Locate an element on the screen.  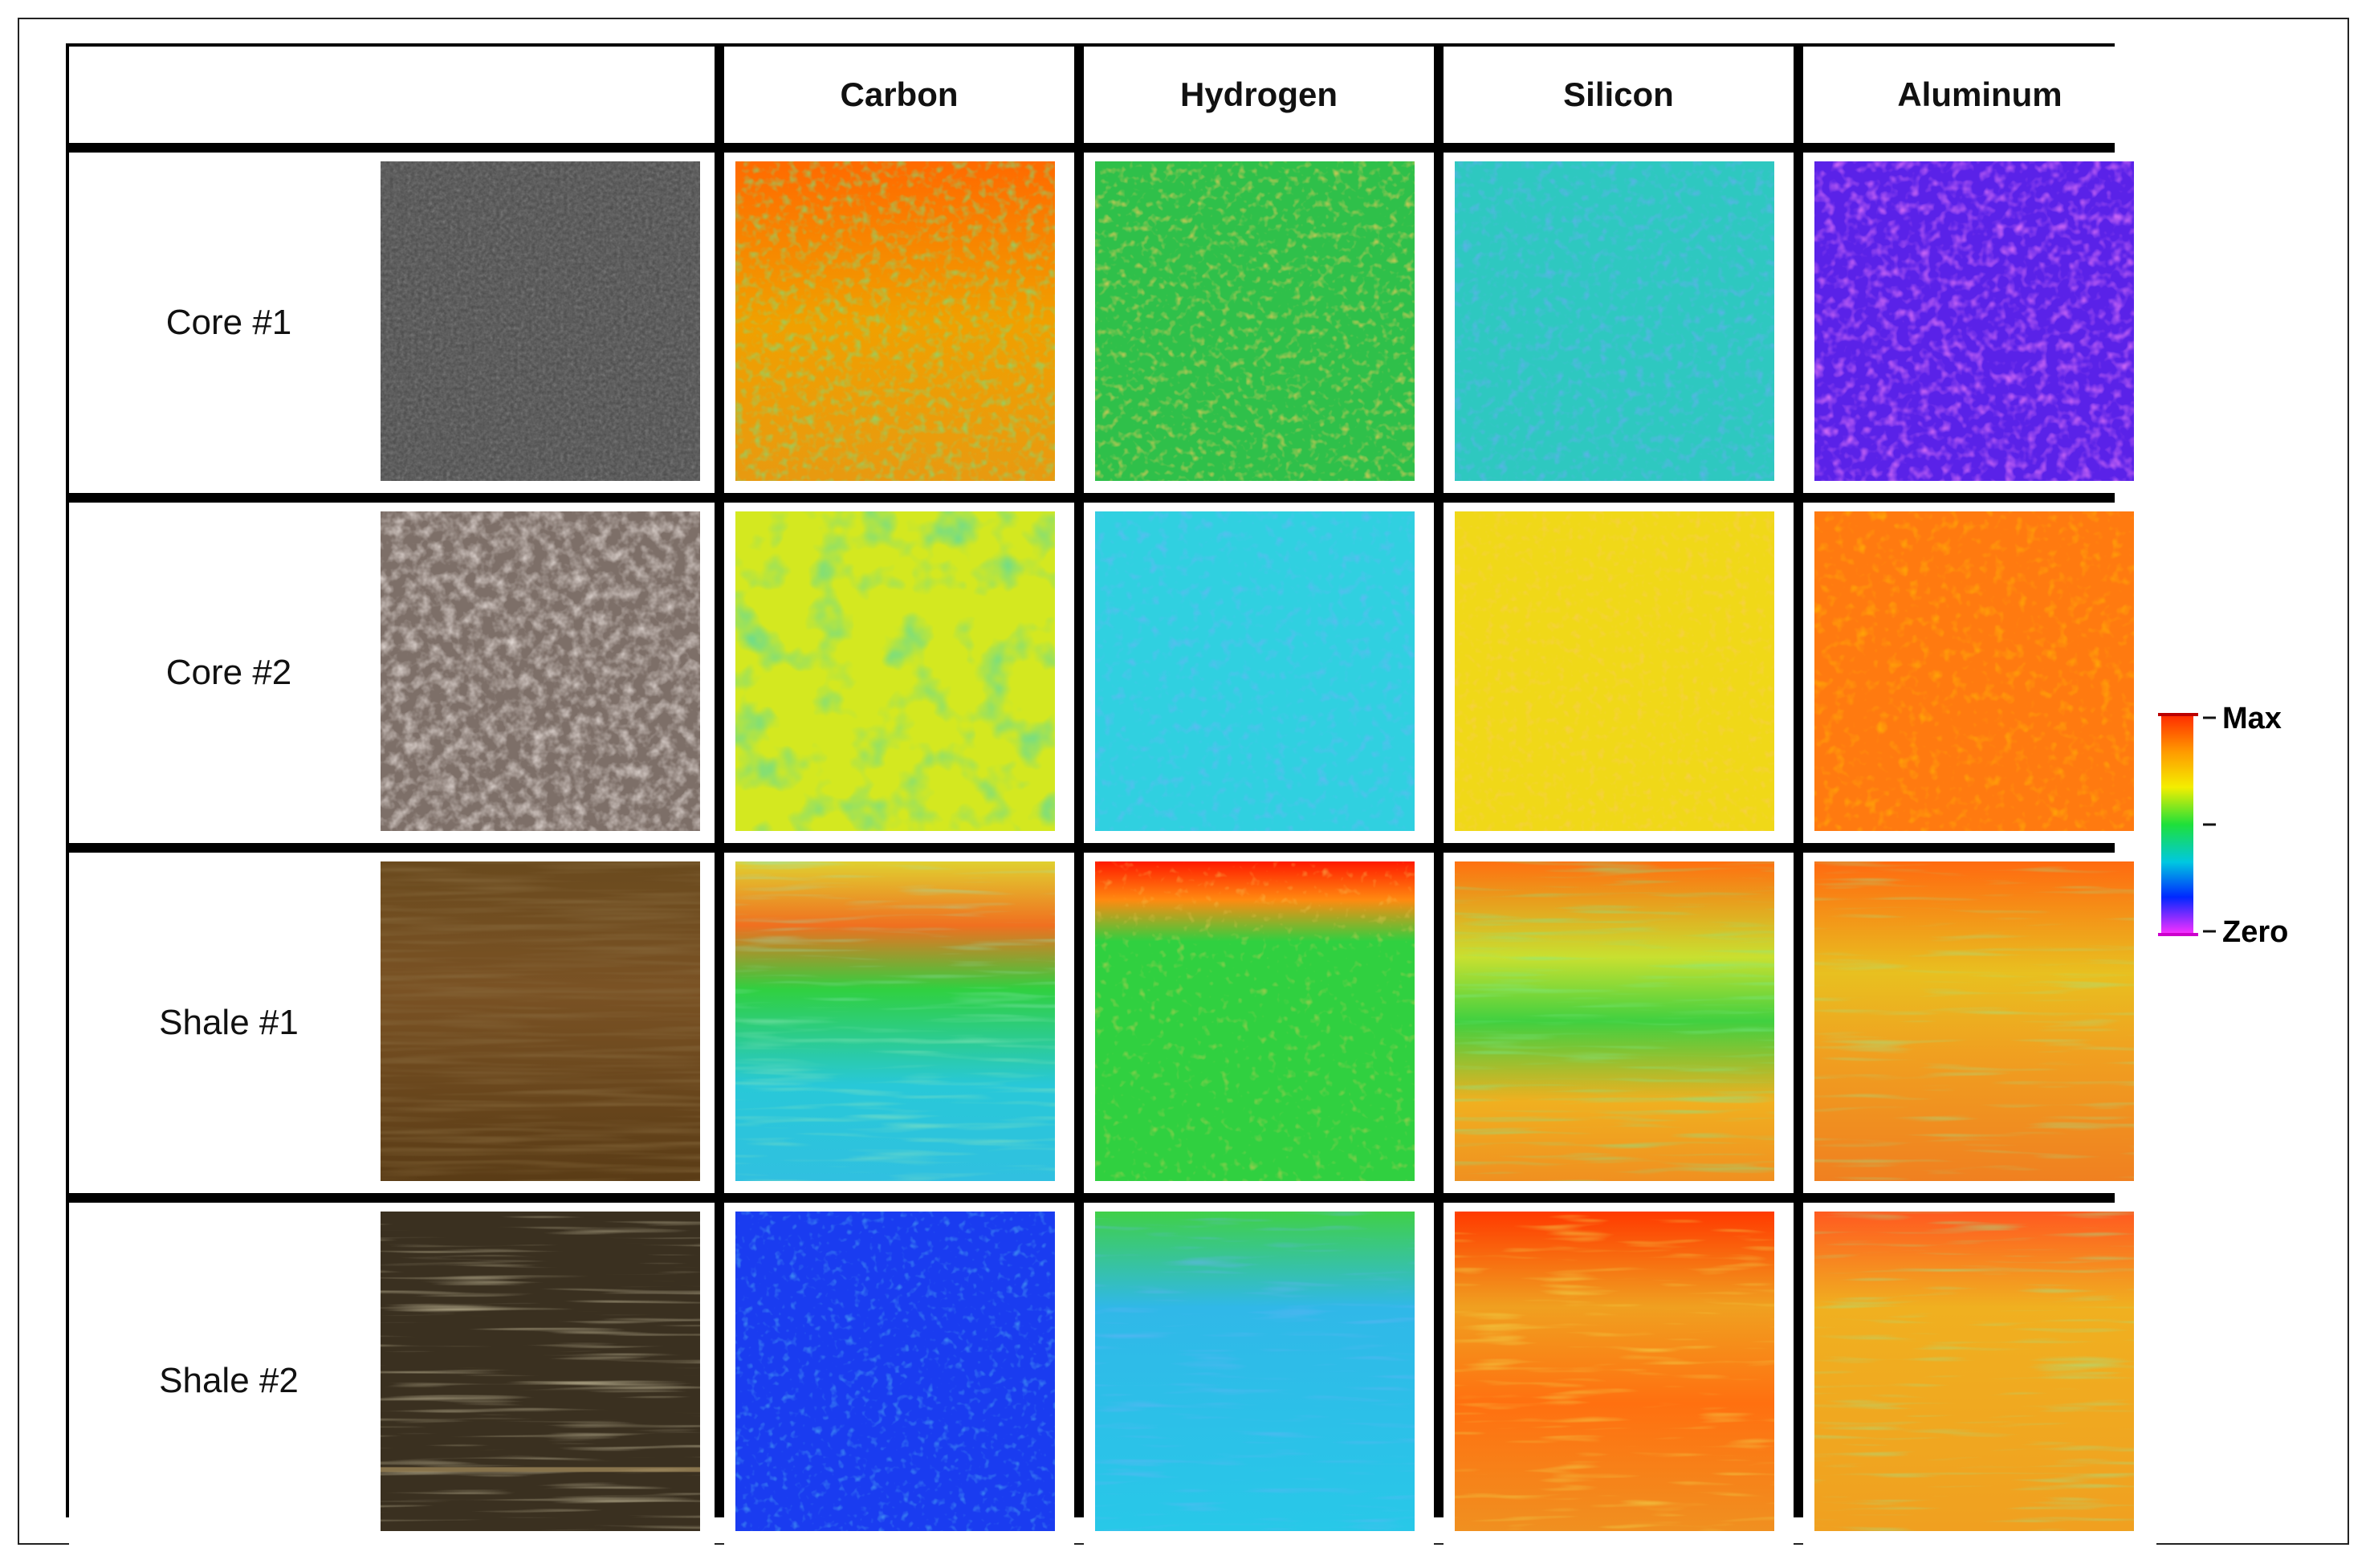
map-shale-1-carbon is located at coordinates (899, 1023).